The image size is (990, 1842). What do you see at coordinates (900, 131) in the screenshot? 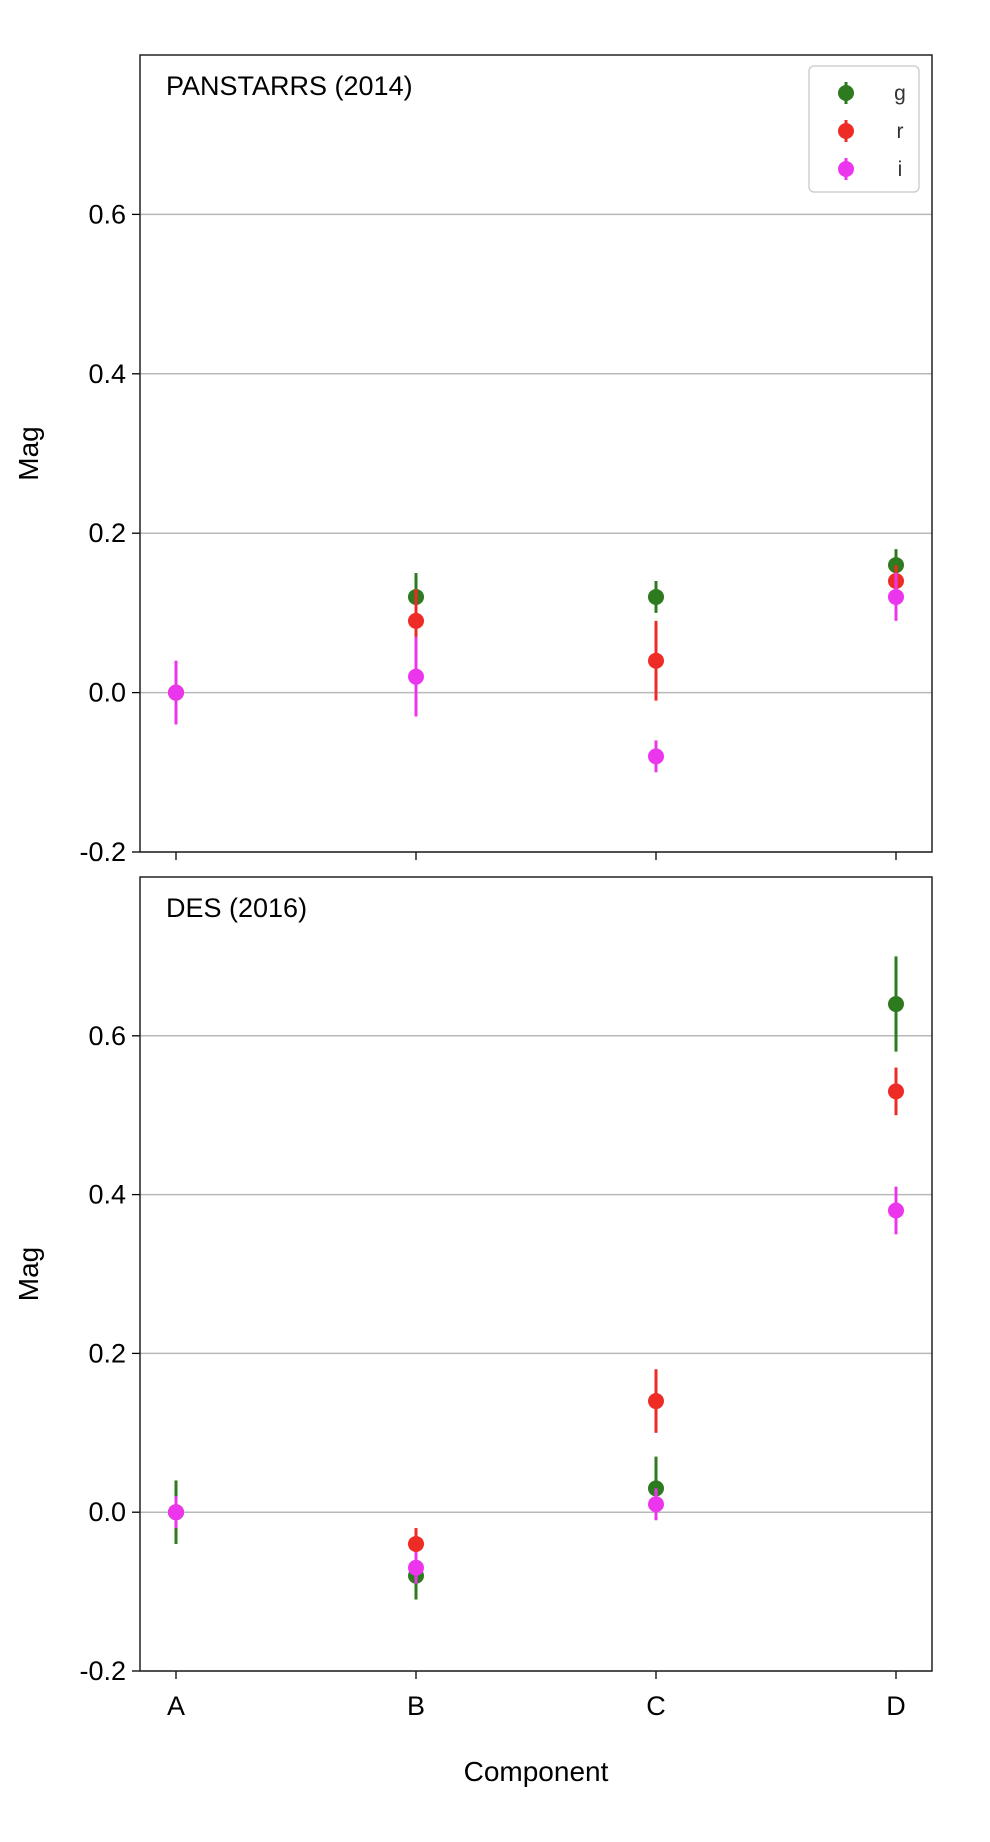
I see `legend-label: r` at bounding box center [900, 131].